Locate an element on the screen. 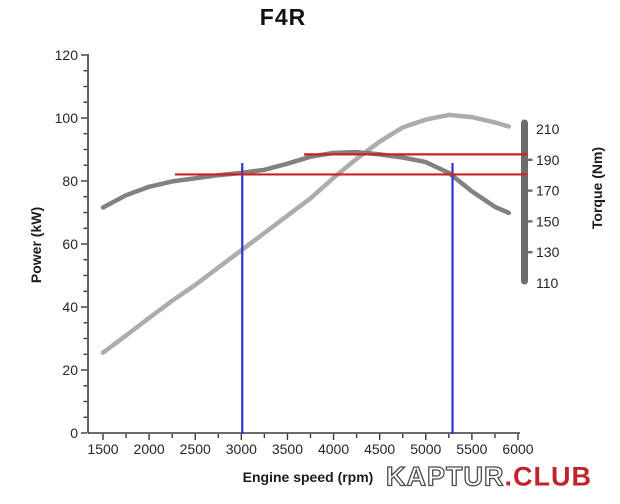 The image size is (620, 504). watermark-kaptur: KAPTUR is located at coordinates (445, 476).